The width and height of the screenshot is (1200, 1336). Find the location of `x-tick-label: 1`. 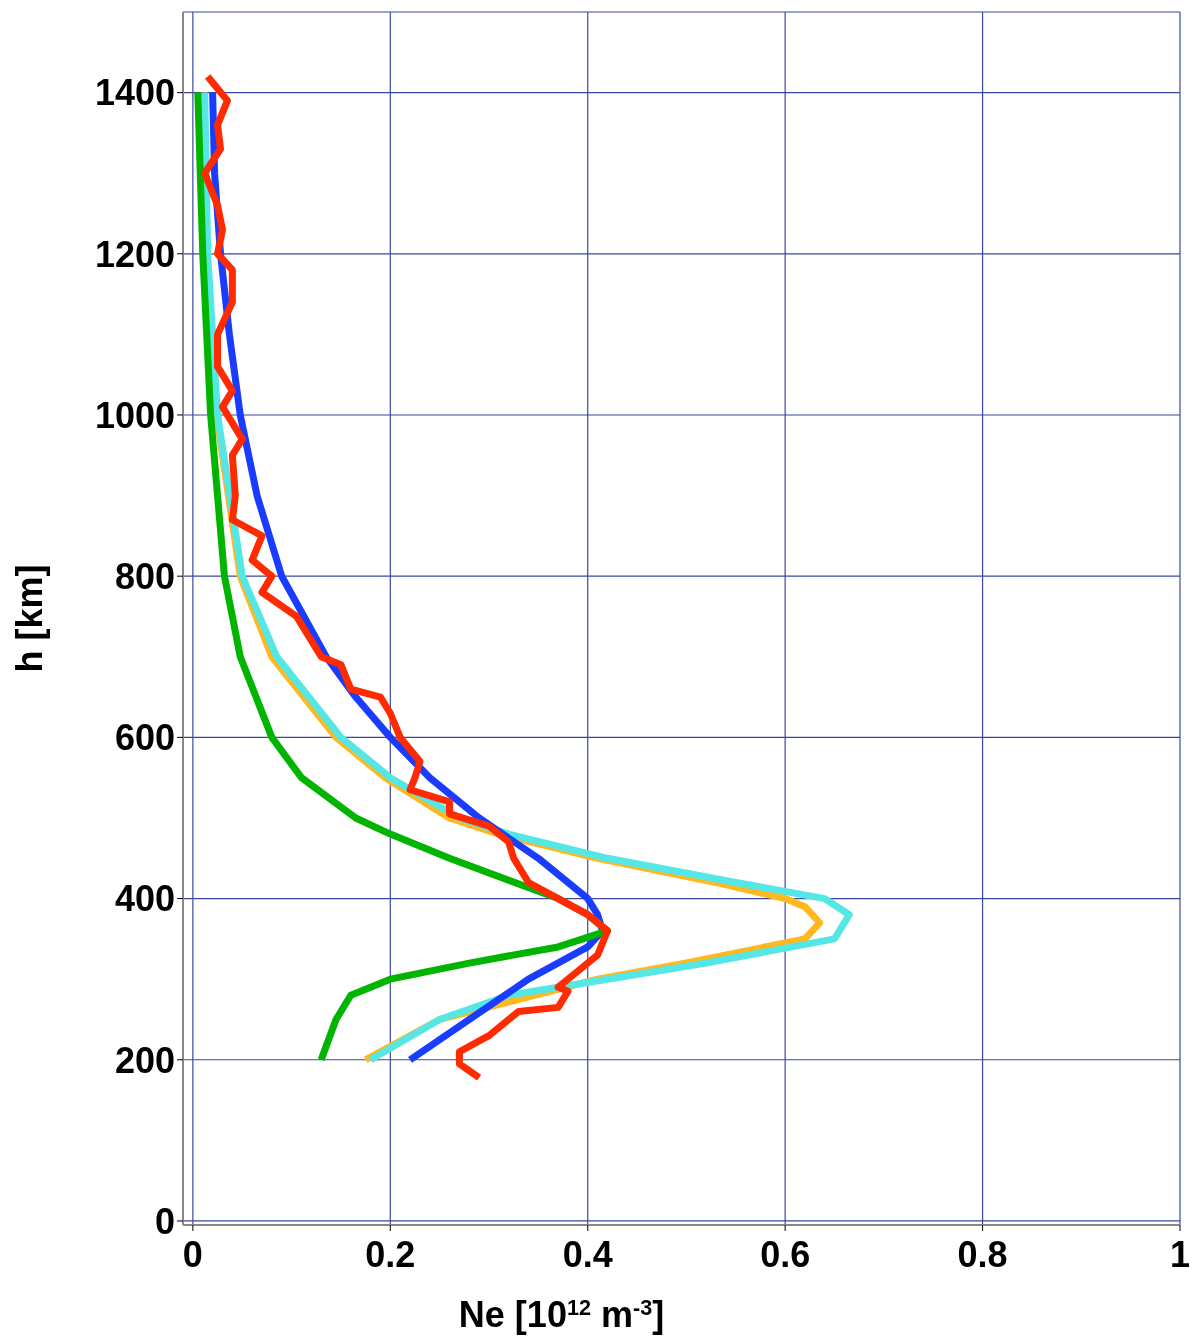

x-tick-label: 1 is located at coordinates (1180, 1254).